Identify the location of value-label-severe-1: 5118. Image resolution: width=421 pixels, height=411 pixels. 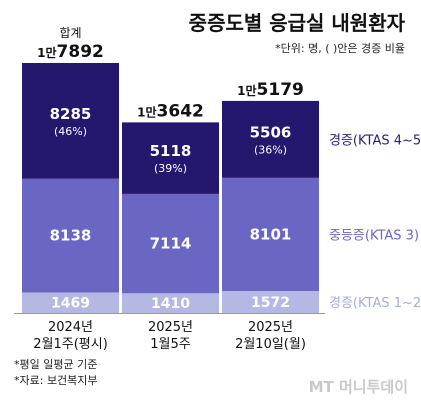
(171, 151).